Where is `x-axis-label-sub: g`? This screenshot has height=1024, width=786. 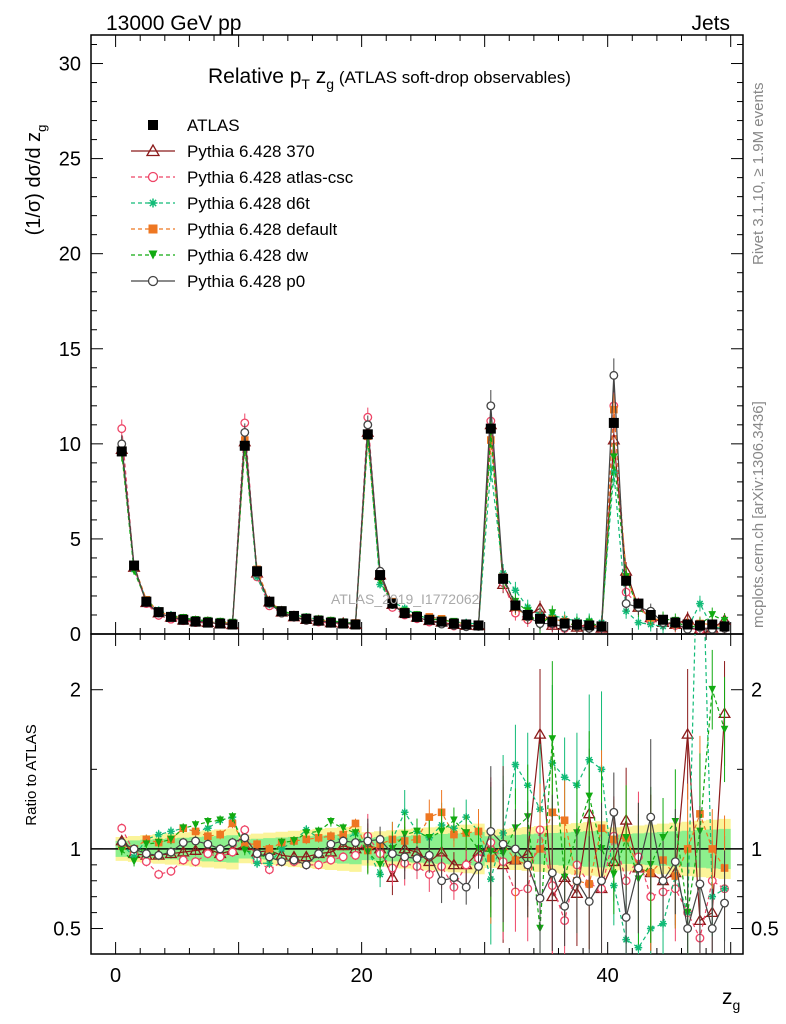
x-axis-label-sub: g is located at coordinates (737, 1005).